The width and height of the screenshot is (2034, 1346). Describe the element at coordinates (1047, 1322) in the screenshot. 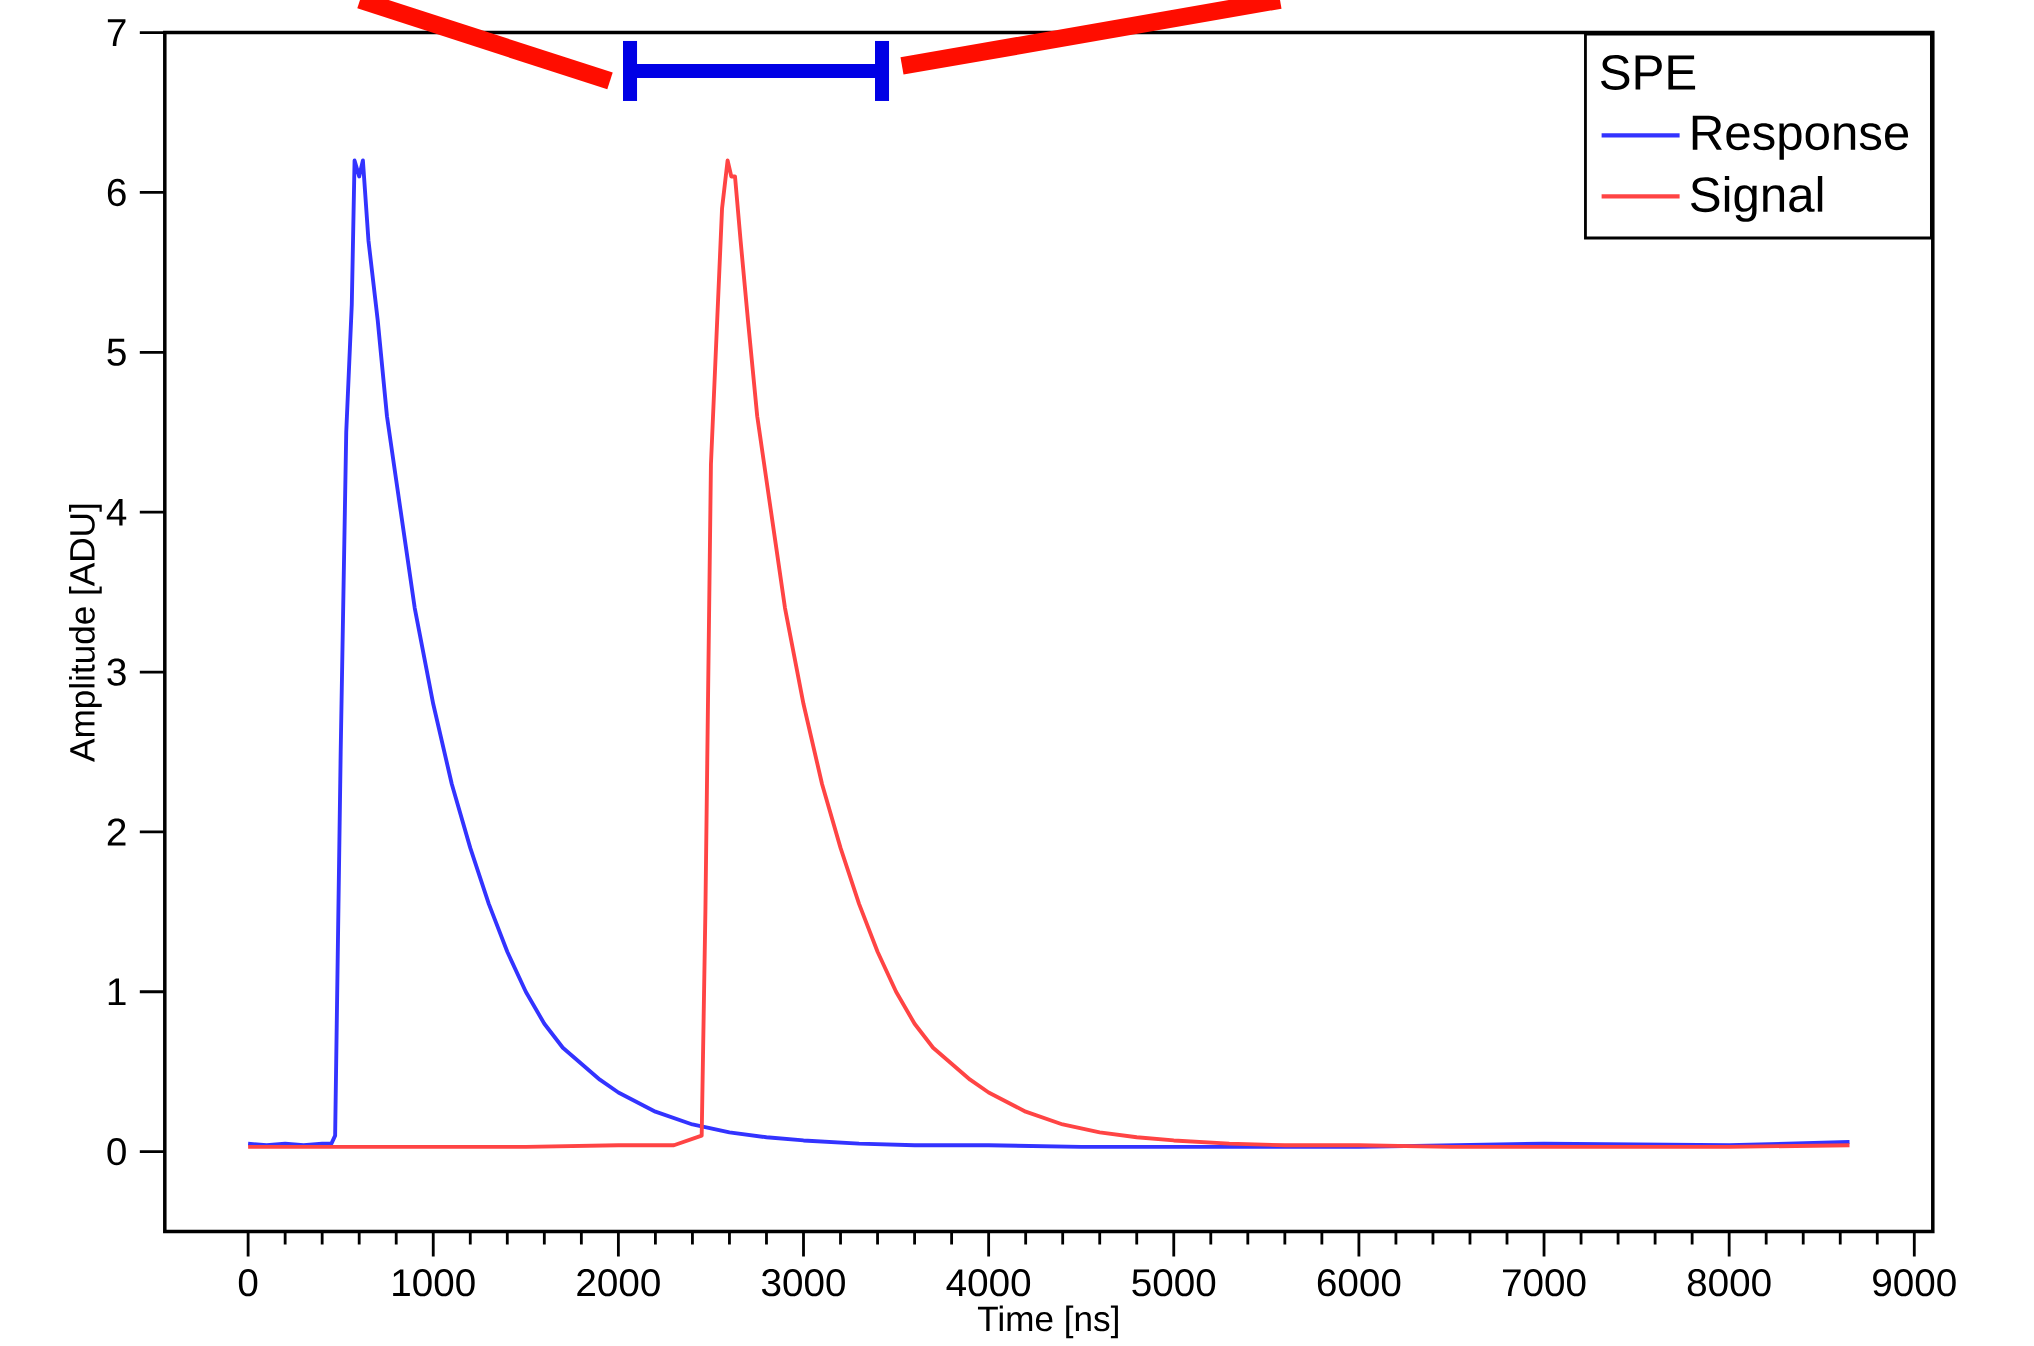

I see `x-axis-title: Time [ns]` at that location.